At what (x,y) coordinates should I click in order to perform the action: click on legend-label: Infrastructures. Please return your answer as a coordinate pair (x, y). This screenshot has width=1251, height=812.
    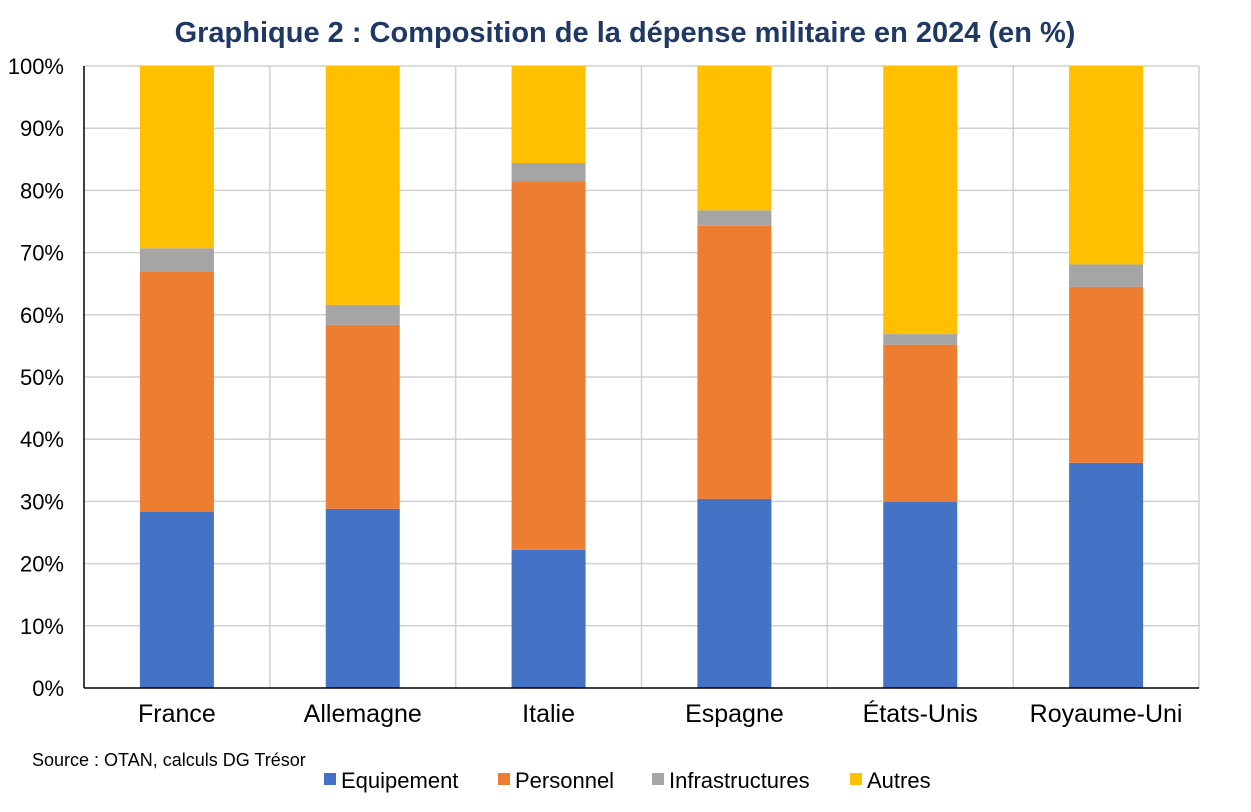
    Looking at the image, I should click on (739, 780).